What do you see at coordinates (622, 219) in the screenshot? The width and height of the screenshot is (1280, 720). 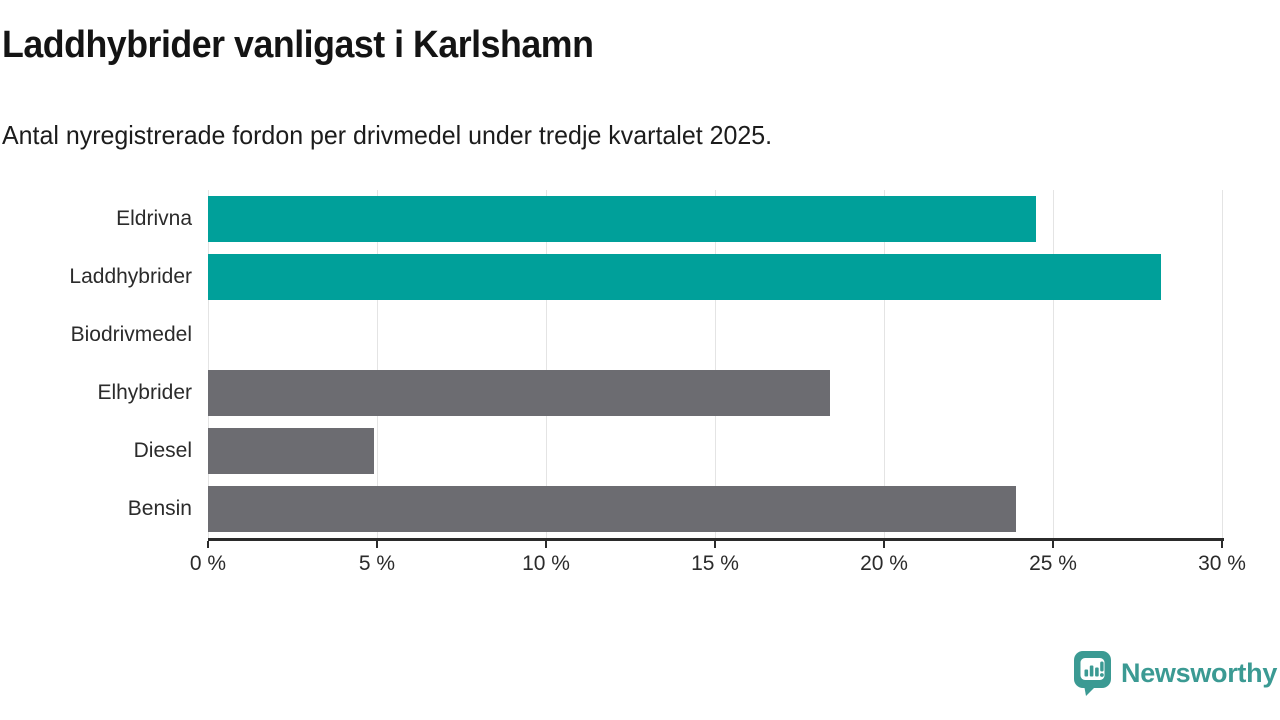 I see `bar-eldrivna` at bounding box center [622, 219].